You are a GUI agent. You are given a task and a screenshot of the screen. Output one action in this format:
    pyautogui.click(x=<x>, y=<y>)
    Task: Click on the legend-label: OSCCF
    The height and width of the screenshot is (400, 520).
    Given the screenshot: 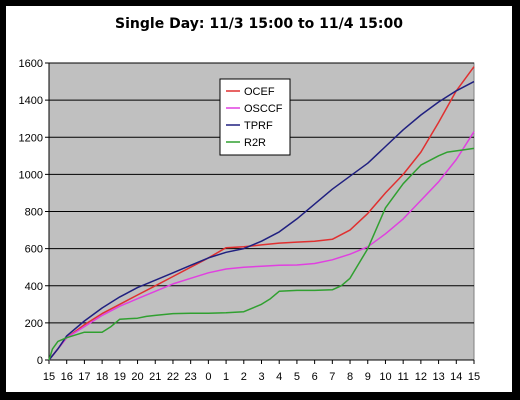 What is the action you would take?
    pyautogui.click(x=263, y=109)
    